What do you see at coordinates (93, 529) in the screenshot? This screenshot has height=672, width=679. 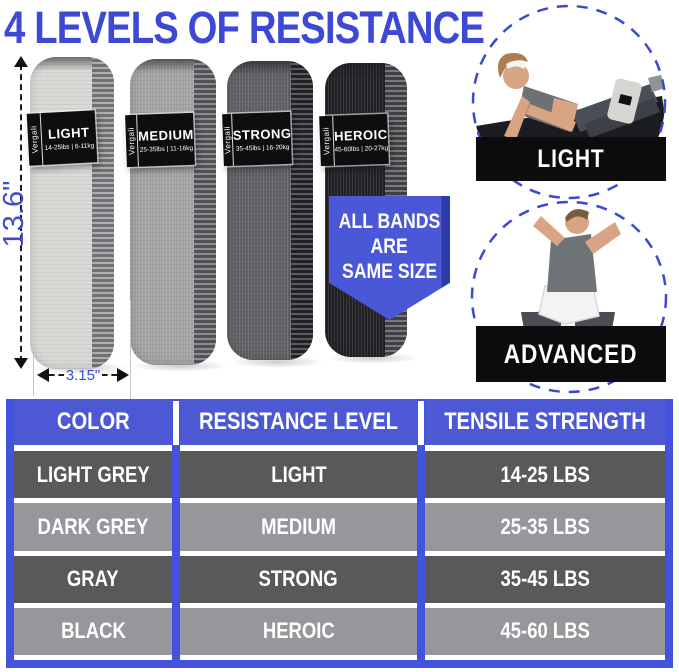 I see `table-cell: DARK GREY` at bounding box center [93, 529].